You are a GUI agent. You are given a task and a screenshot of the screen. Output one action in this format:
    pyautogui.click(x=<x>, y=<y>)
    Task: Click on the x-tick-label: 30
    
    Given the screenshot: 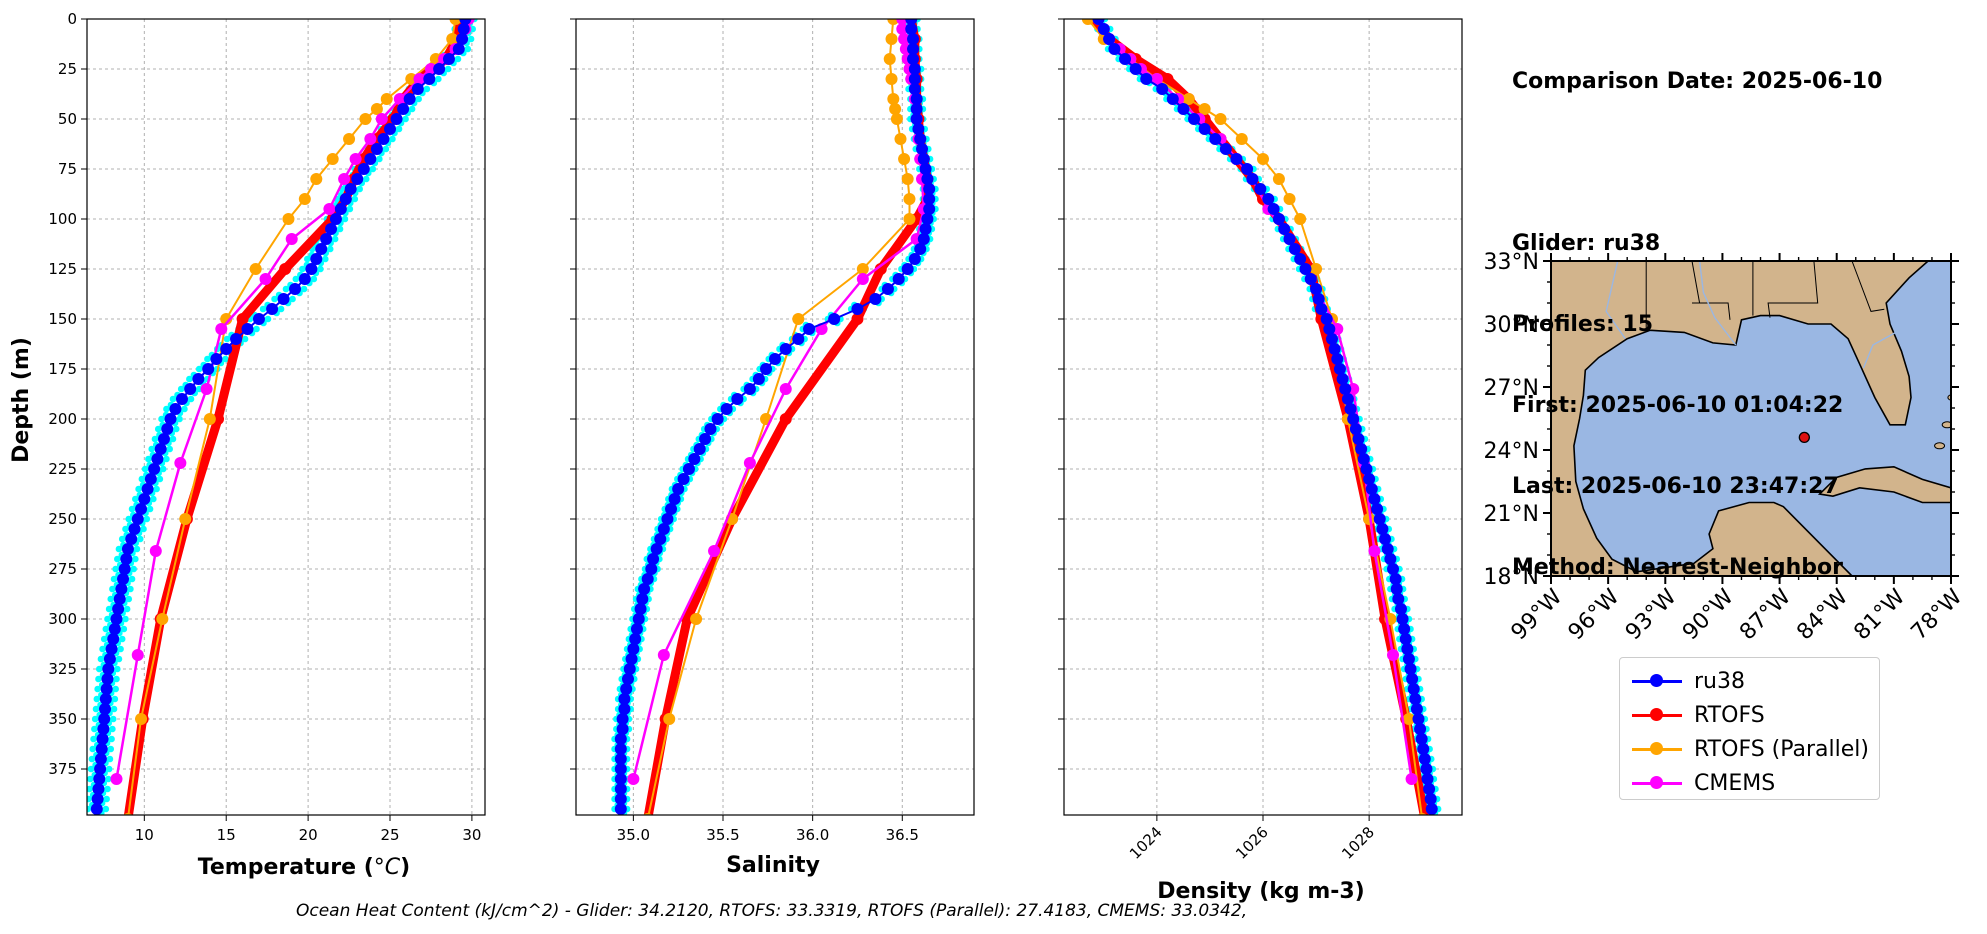 What is the action you would take?
    pyautogui.click(x=471, y=835)
    